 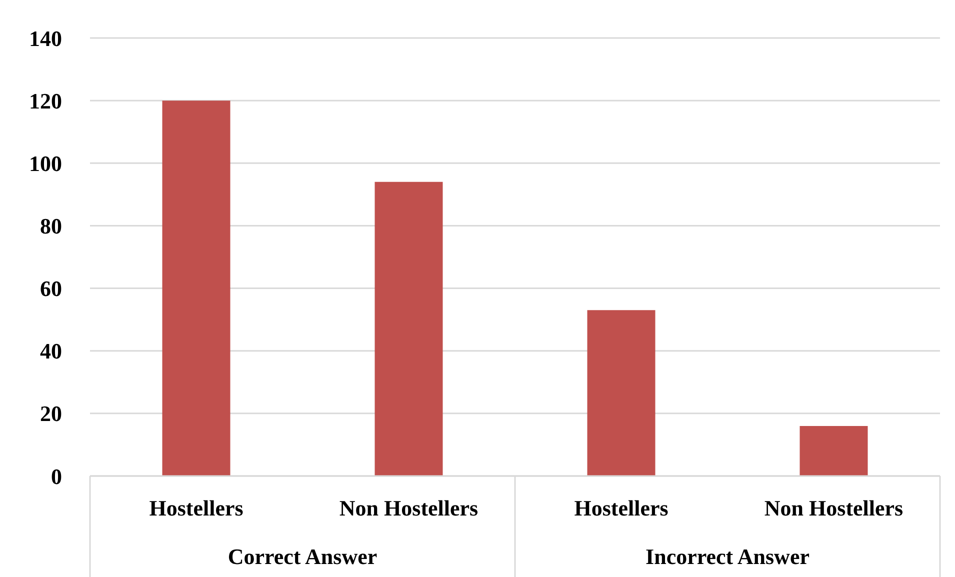 I want to click on y-tick-label: 140, so click(x=45, y=38).